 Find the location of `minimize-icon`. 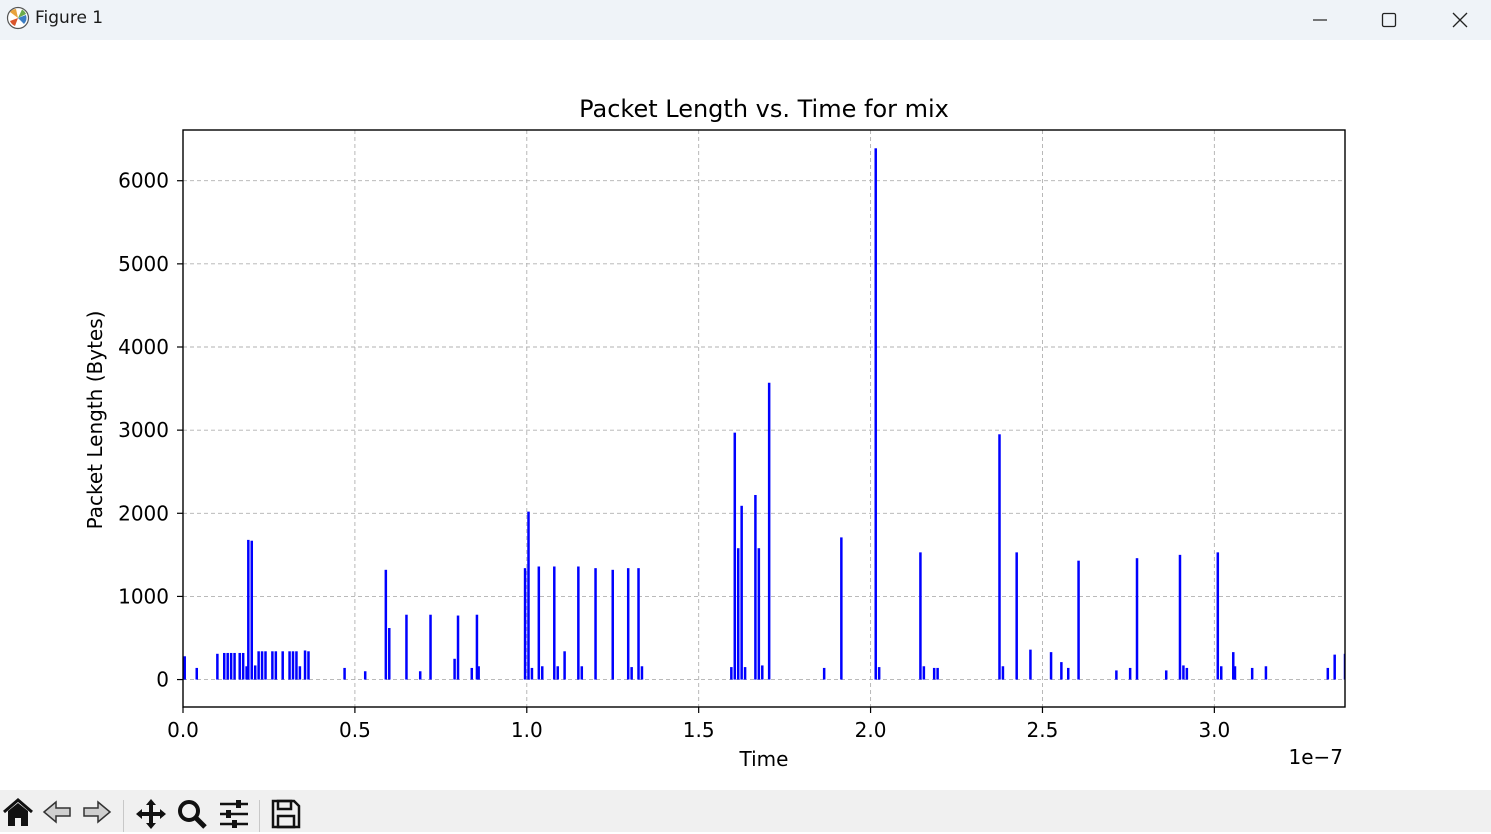

minimize-icon is located at coordinates (1320, 20).